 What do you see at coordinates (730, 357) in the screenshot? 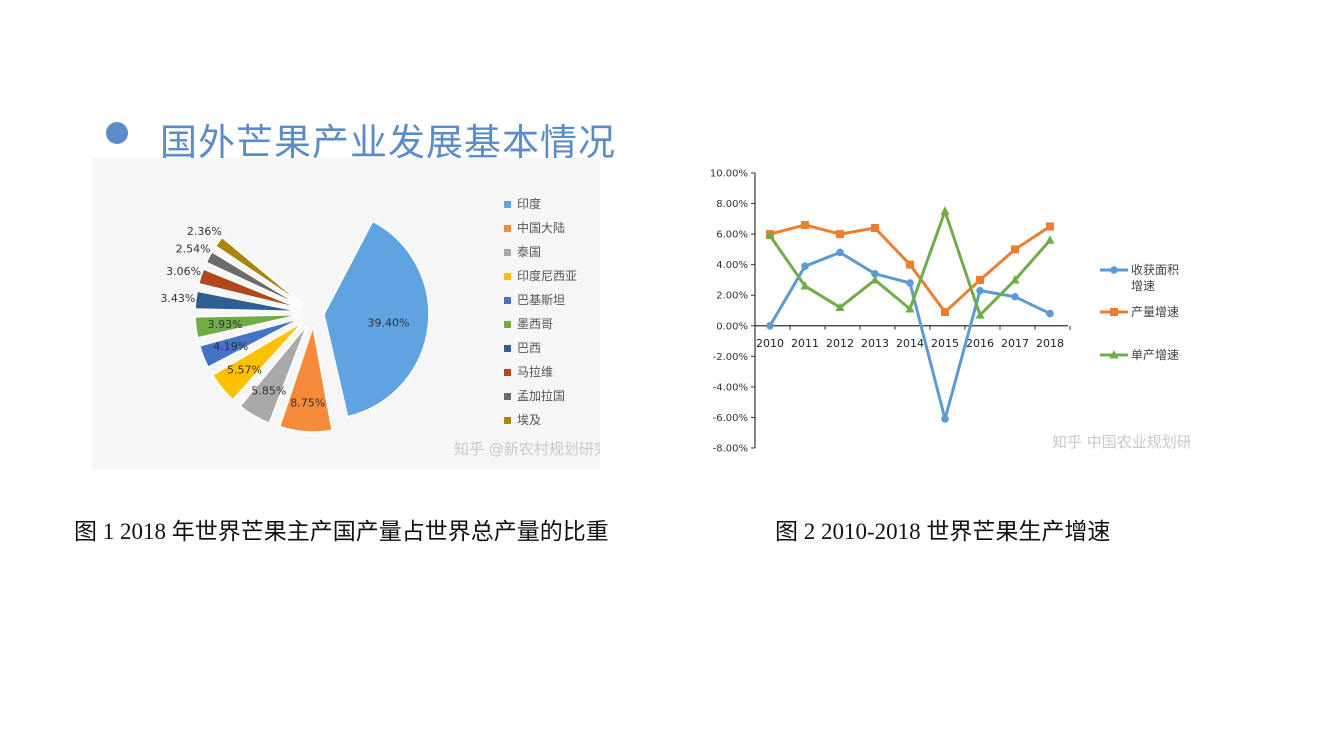
I see `y-tick-label: -2.00%` at bounding box center [730, 357].